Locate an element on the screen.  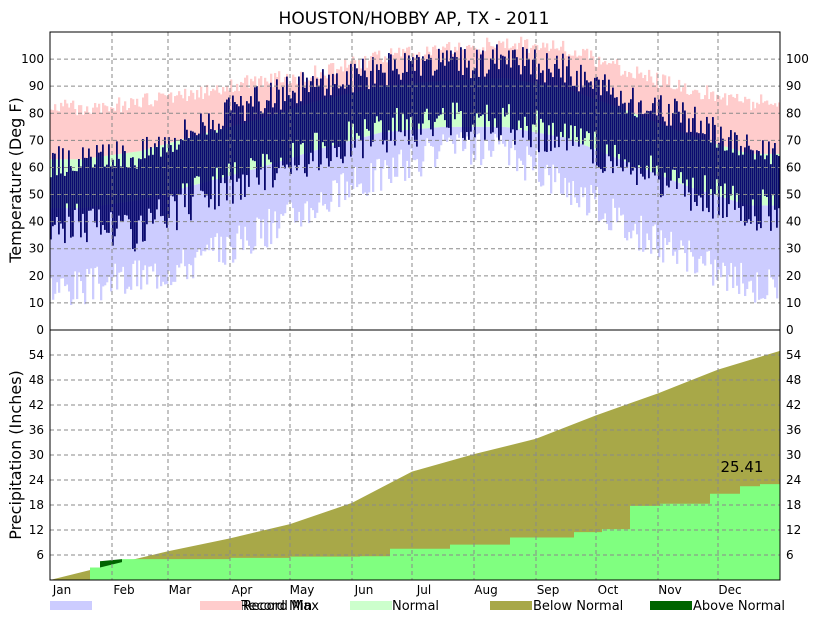
precip-tick-label-right: 24 is located at coordinates (793, 480).